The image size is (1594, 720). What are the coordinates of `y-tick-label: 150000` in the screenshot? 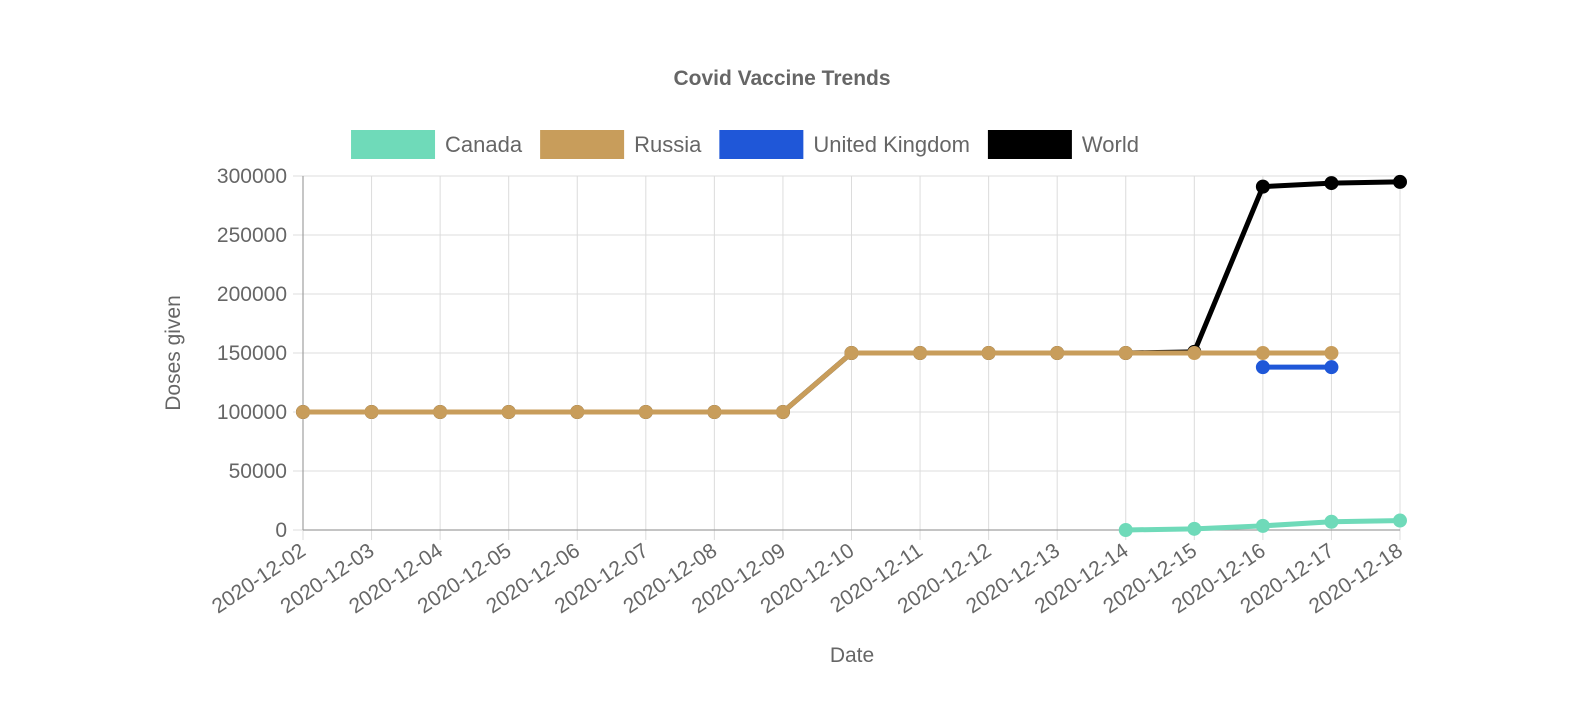 It's located at (252, 353).